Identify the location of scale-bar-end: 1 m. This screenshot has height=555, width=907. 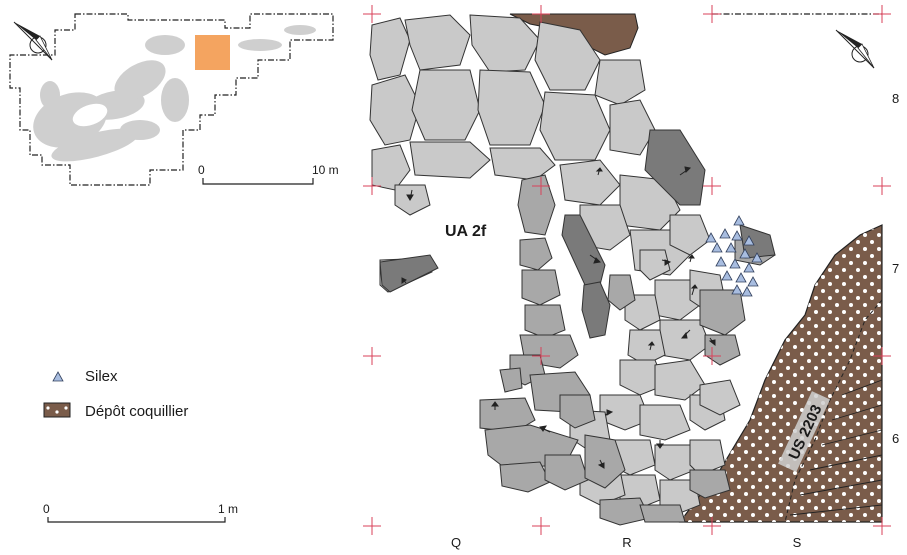
(228, 509).